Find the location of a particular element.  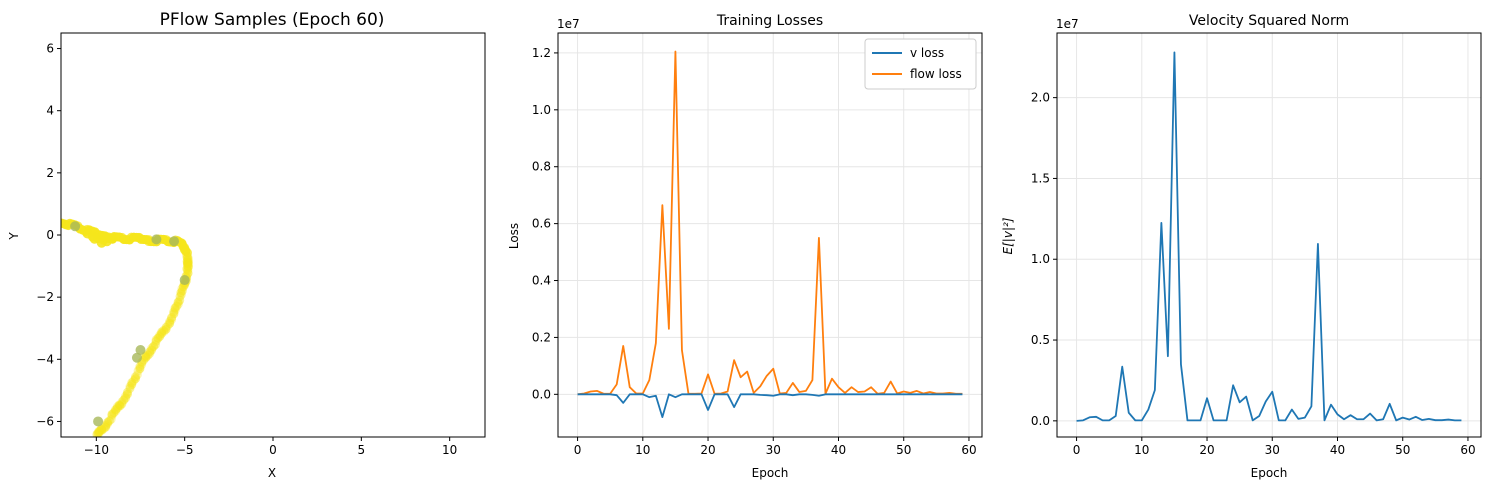

losses-ylabel: Loss is located at coordinates (514, 236).